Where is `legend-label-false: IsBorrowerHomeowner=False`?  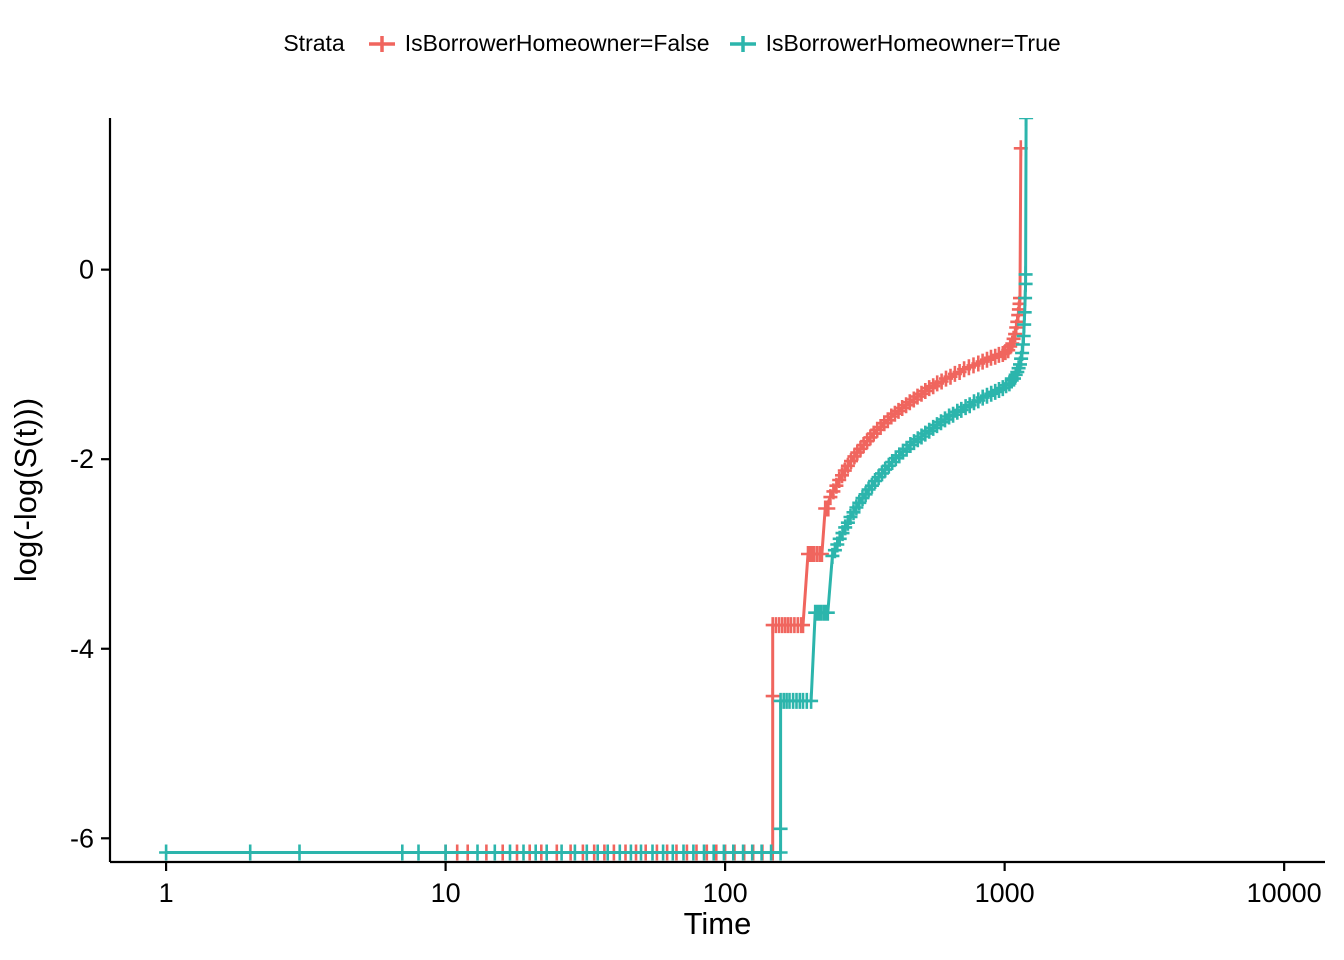
legend-label-false: IsBorrowerHomeowner=False is located at coordinates (557, 43).